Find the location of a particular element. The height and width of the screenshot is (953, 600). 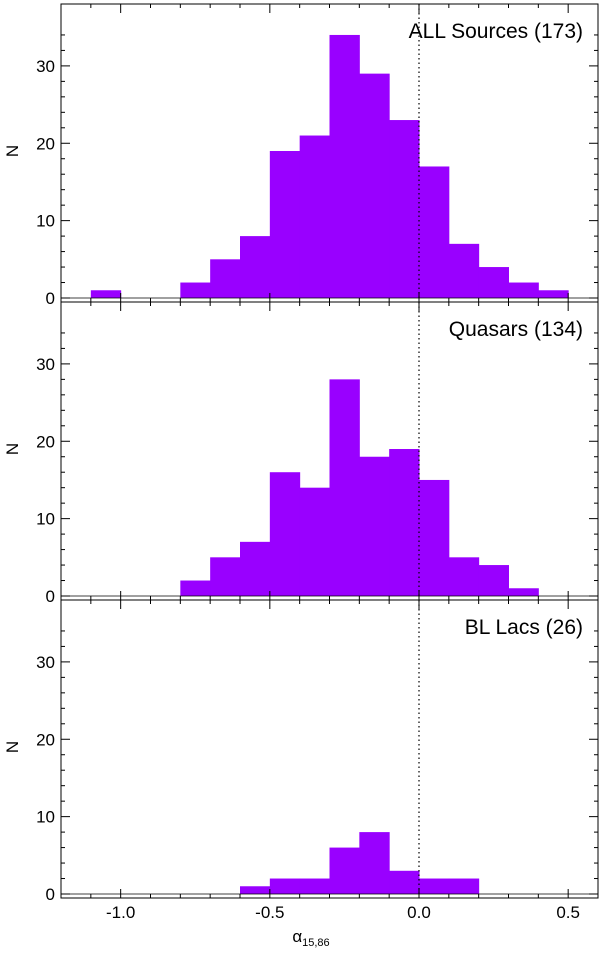

x-tick-label: 0.5 is located at coordinates (568, 912).